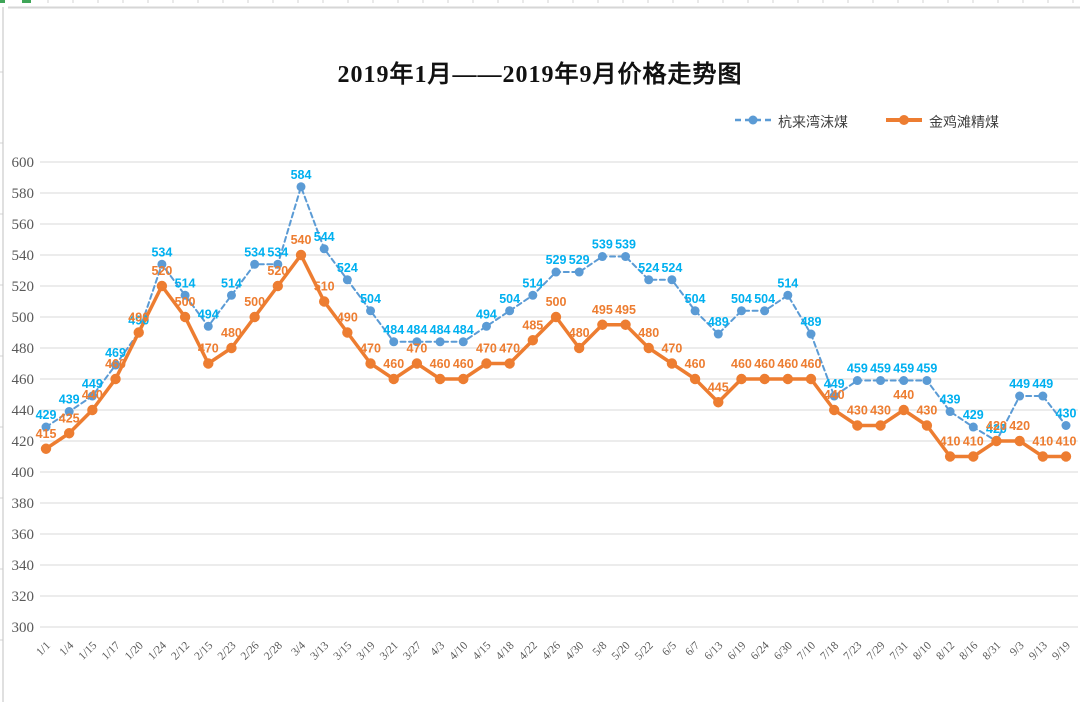 The image size is (1080, 702). Describe the element at coordinates (46, 434) in the screenshot. I see `data-label: 415` at that location.